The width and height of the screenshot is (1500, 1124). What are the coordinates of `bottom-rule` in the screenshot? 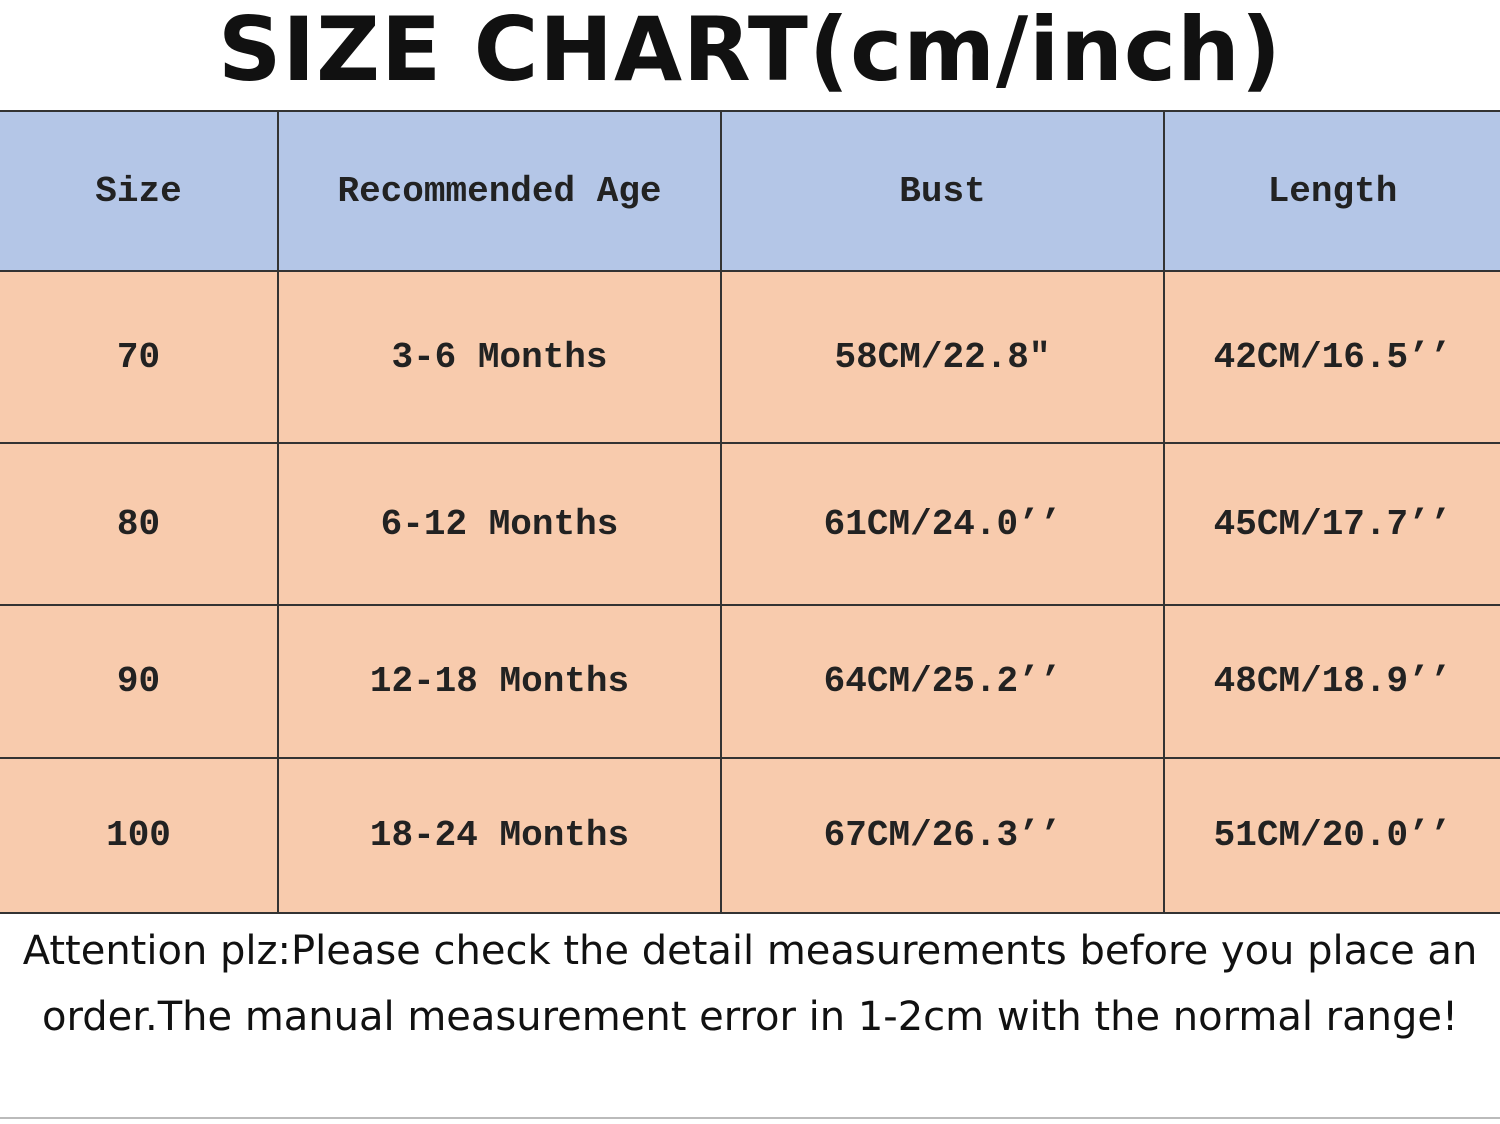 It's located at (750, 1118).